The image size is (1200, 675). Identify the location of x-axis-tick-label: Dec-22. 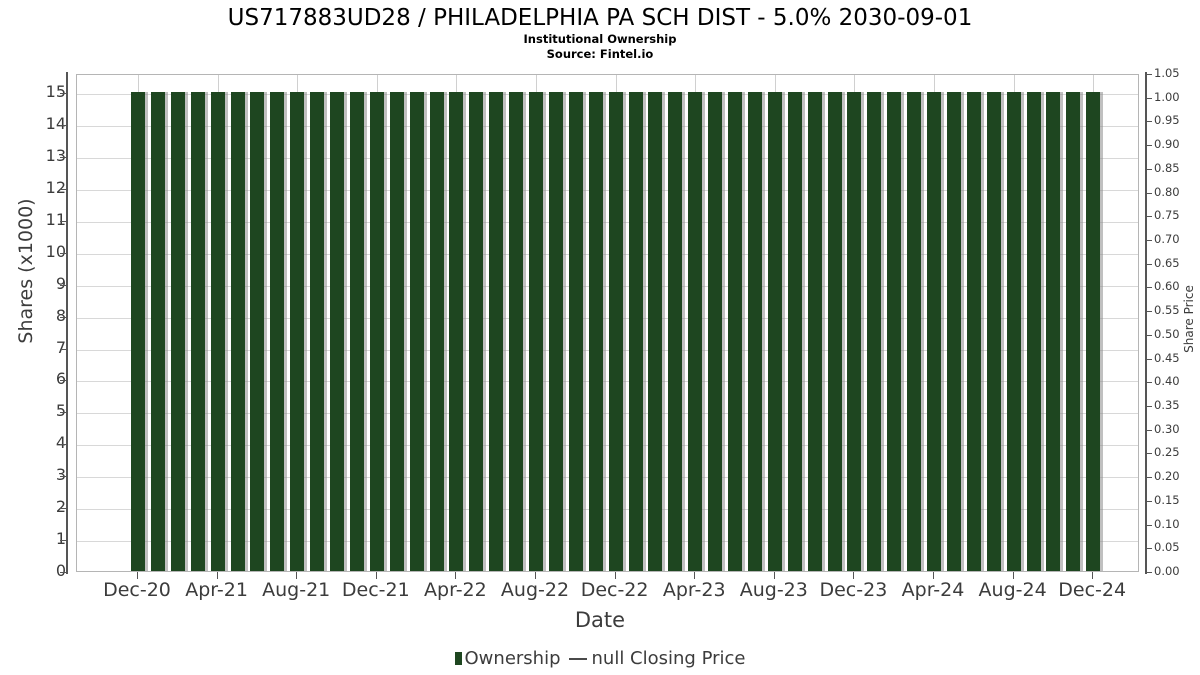
(614, 590).